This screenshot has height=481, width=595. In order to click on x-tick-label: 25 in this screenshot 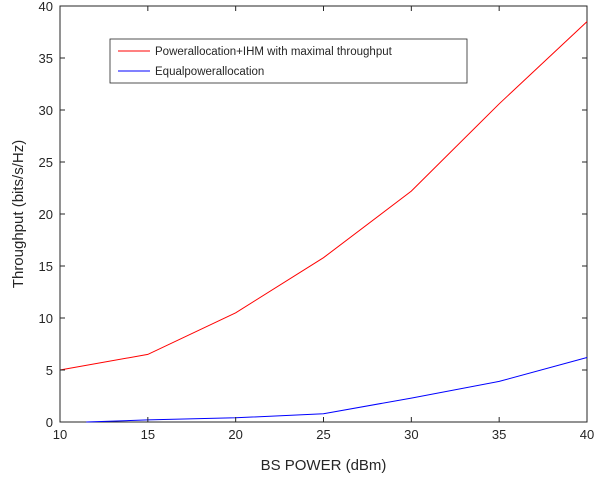, I will do `click(323, 434)`.